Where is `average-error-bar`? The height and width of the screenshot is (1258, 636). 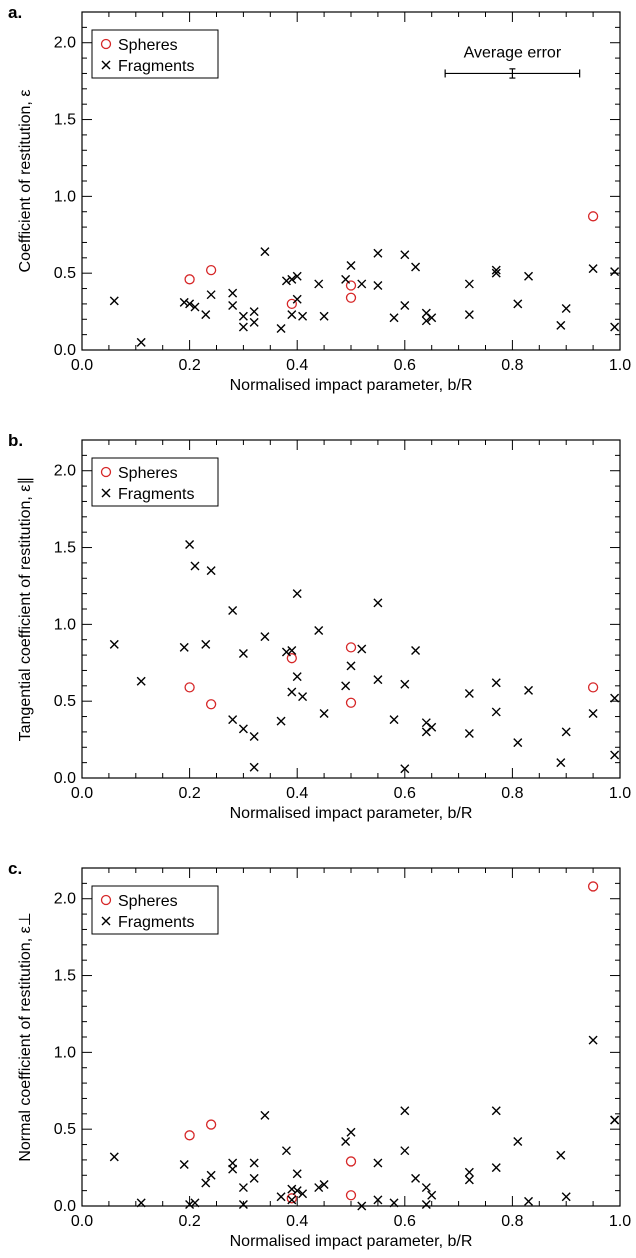 average-error-bar is located at coordinates (512, 73).